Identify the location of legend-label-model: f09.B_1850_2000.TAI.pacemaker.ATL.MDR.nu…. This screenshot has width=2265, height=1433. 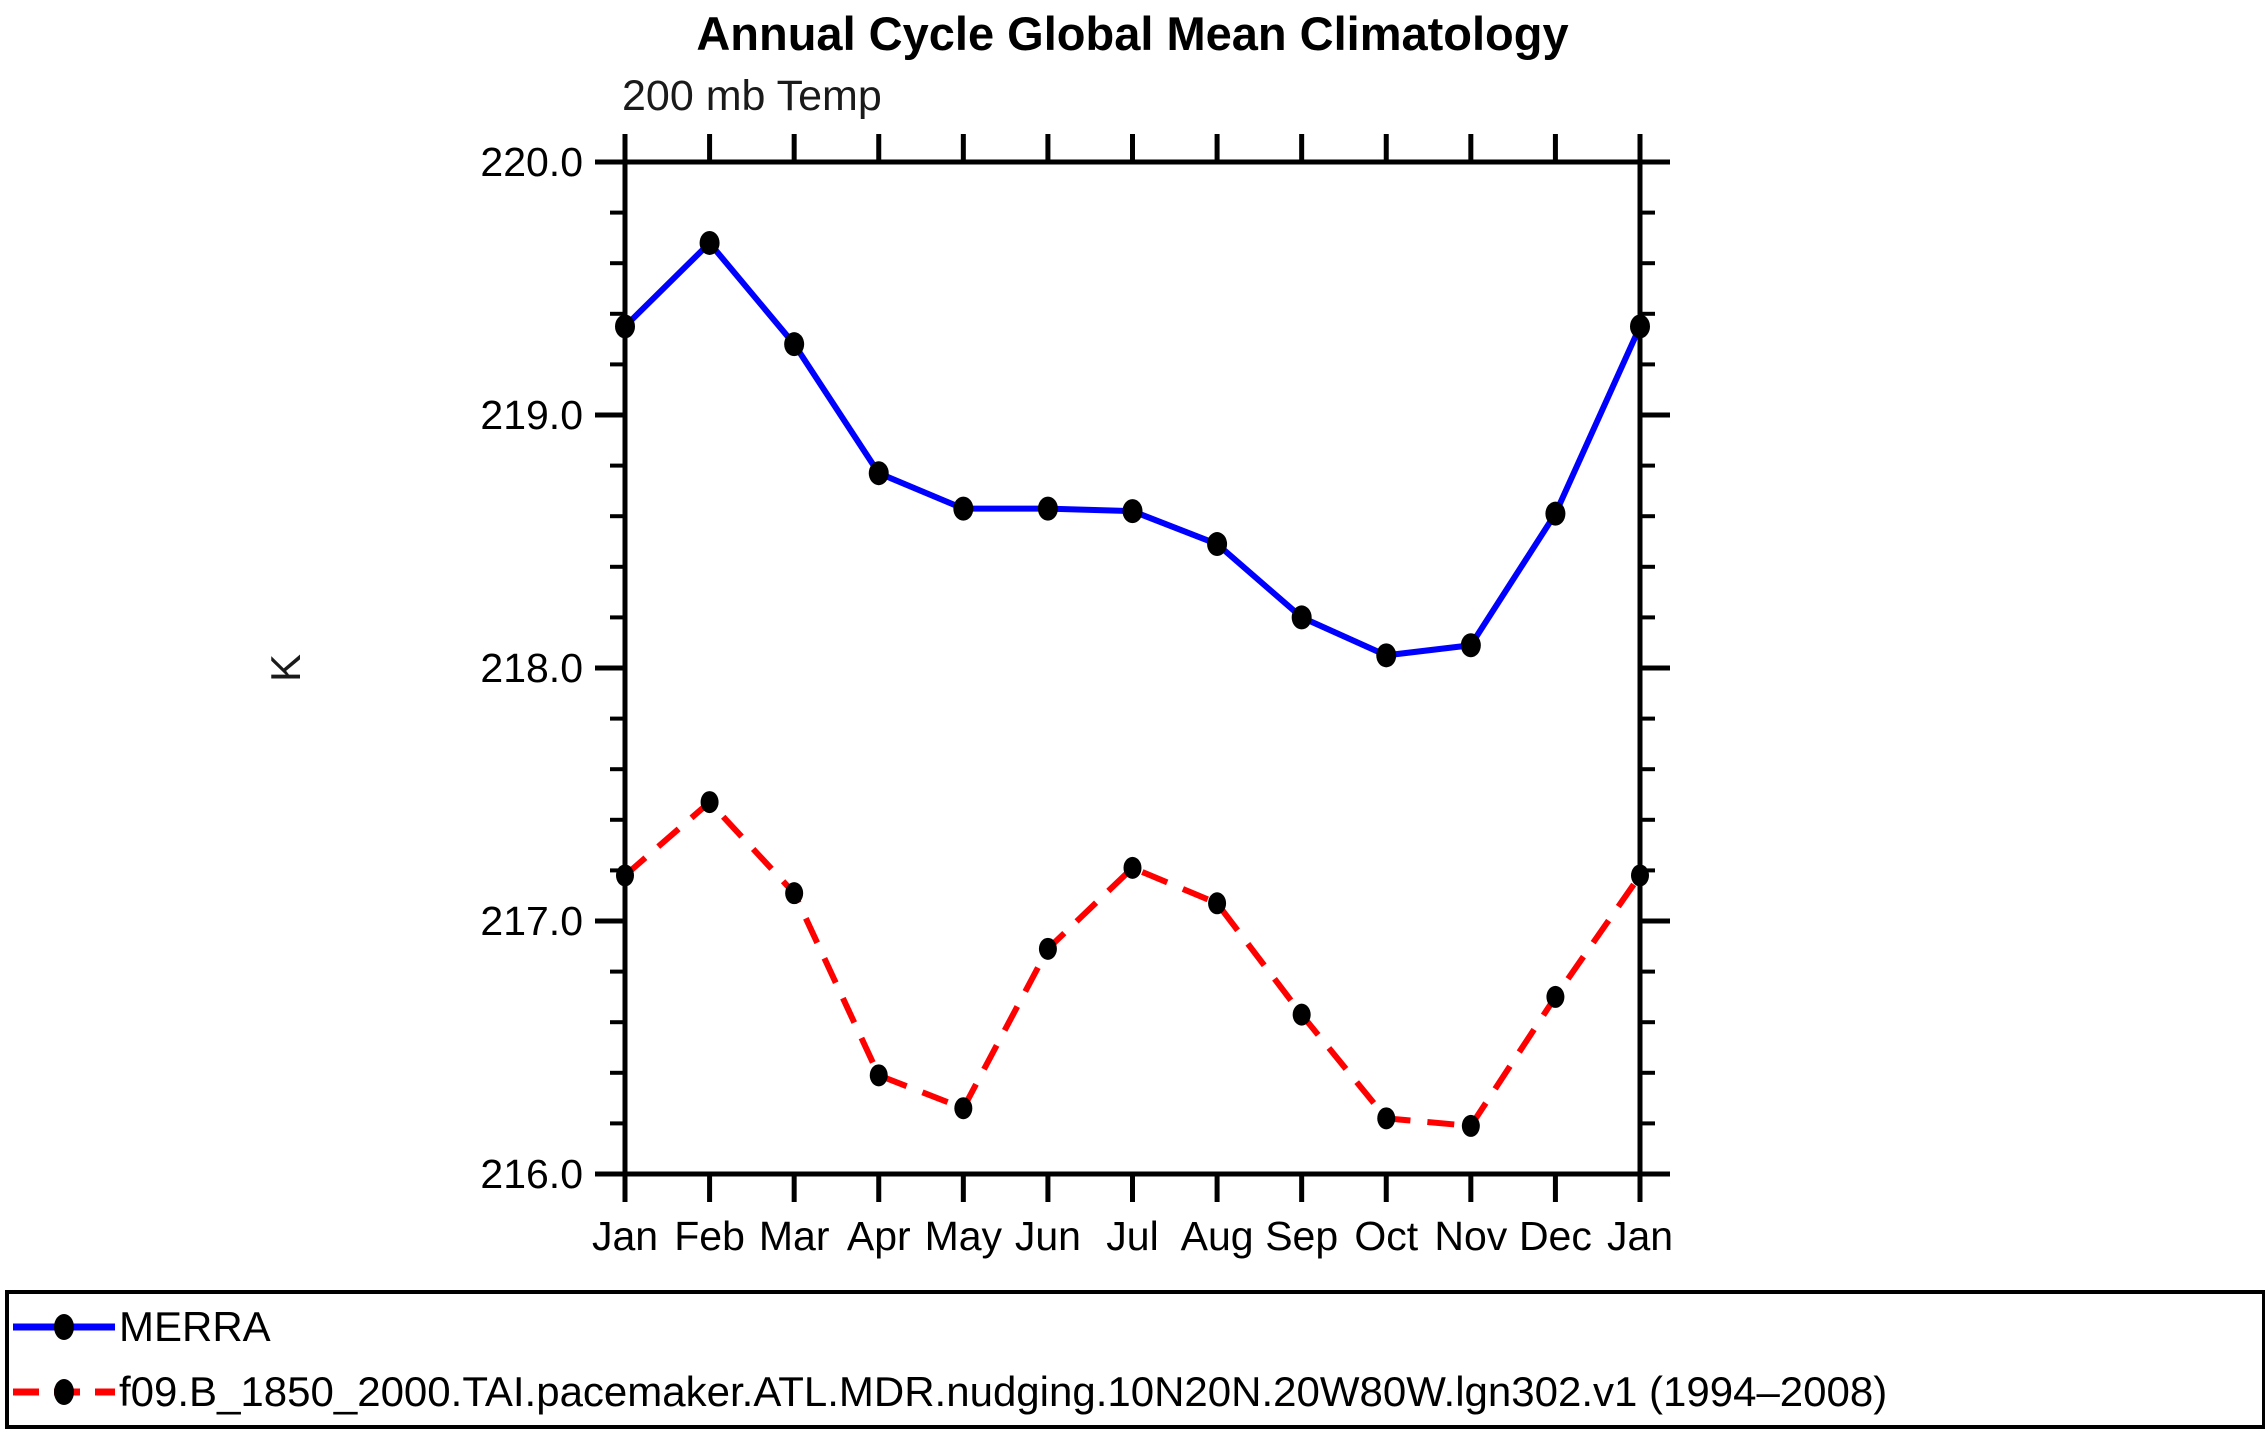
(1003, 1392).